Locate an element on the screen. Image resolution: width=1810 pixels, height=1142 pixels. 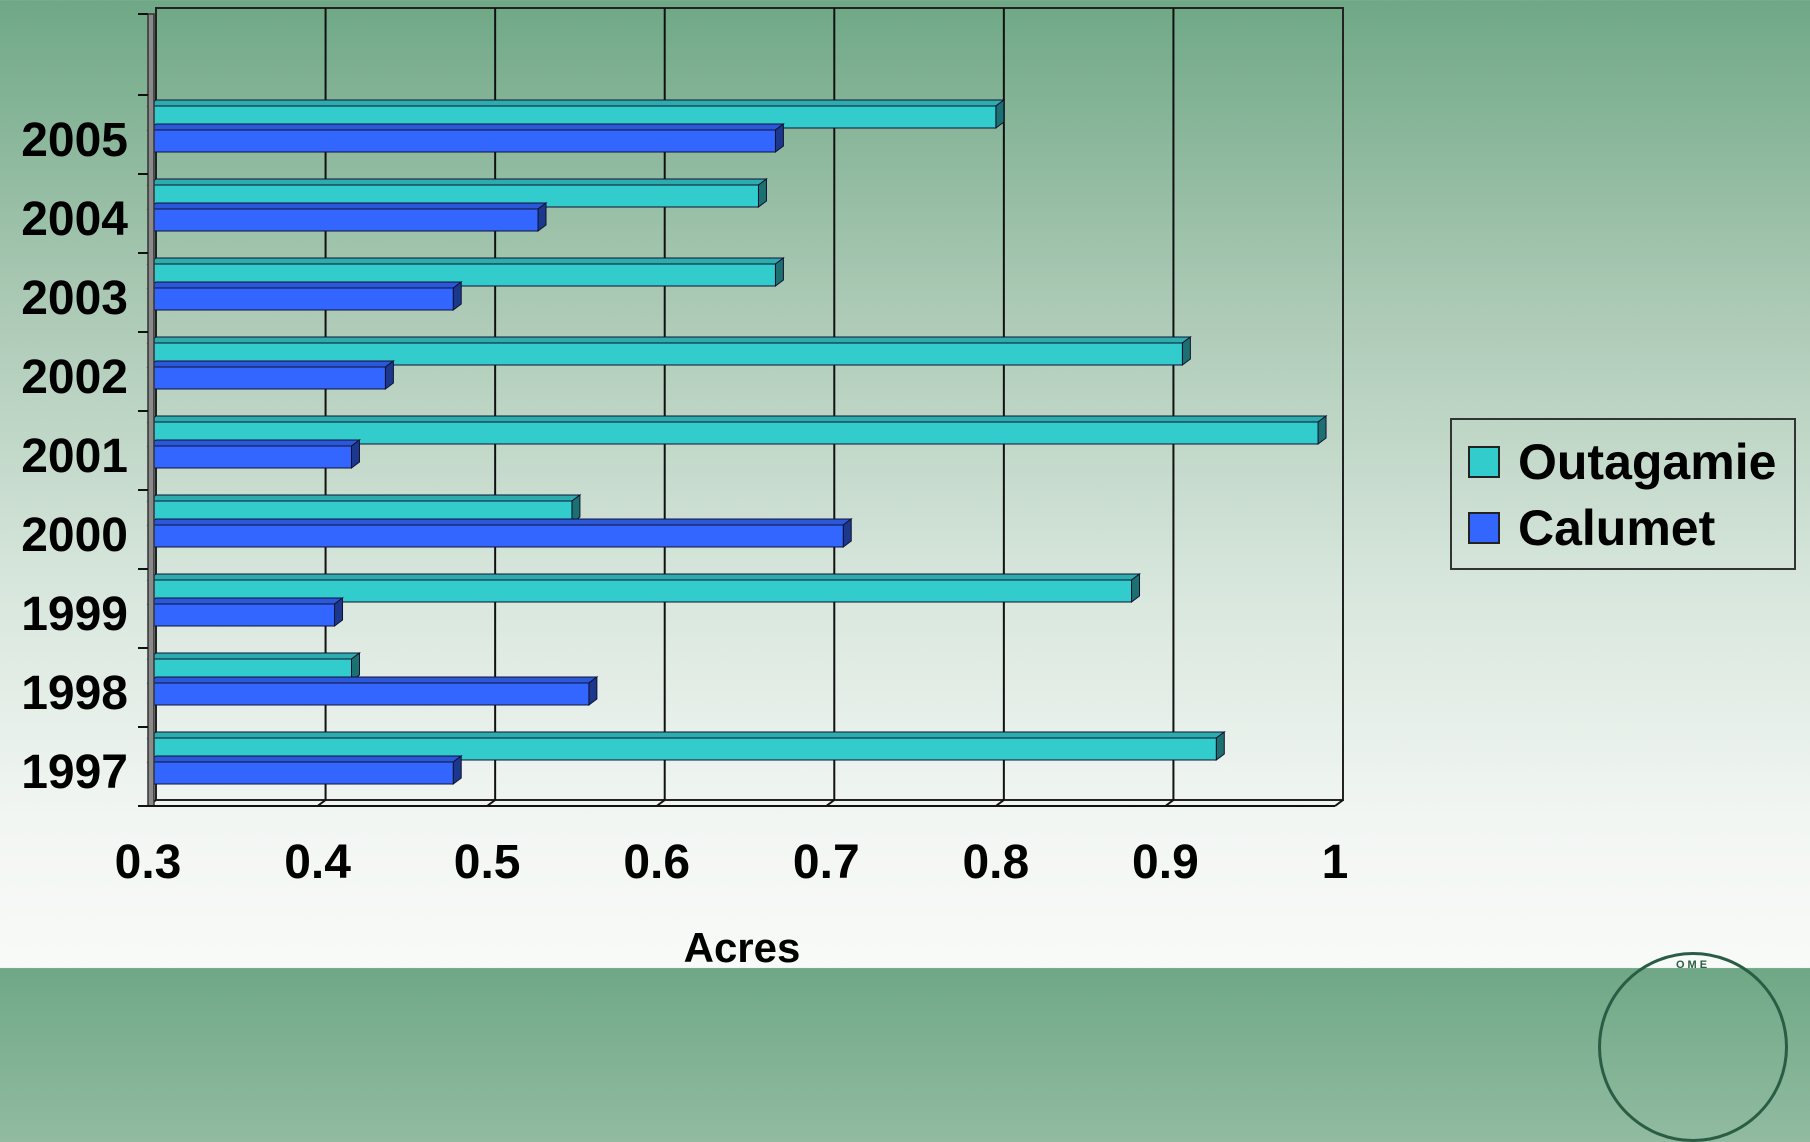
bar-calumet-1998 is located at coordinates (372, 691).